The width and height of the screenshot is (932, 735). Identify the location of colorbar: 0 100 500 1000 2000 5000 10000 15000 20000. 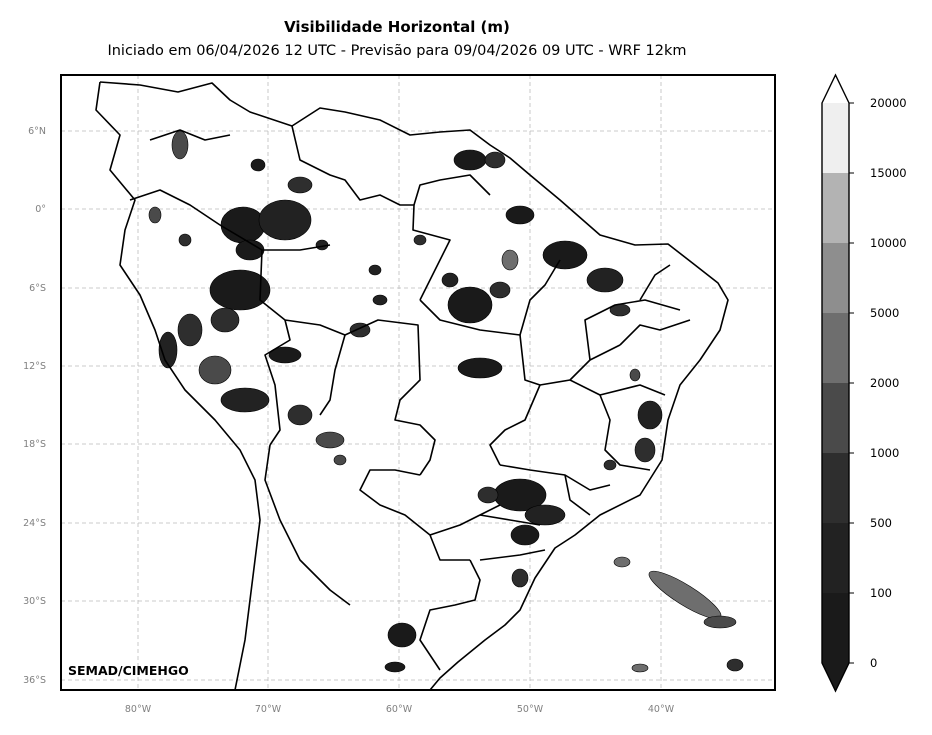
(864, 383).